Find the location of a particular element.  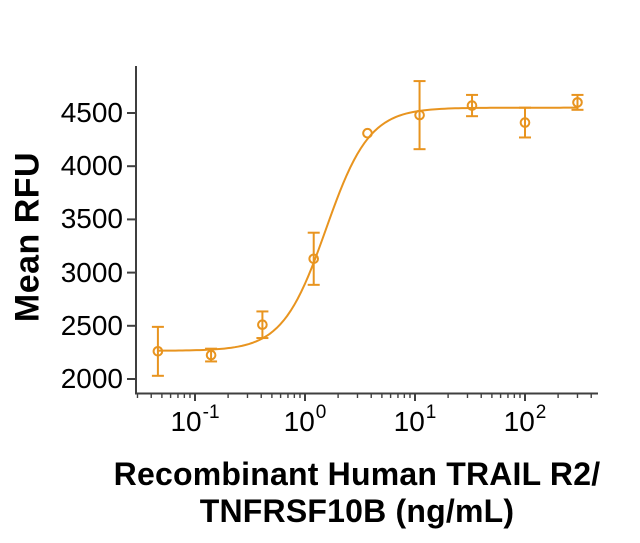

x-tick-label: 10⁰ is located at coordinates (305, 420).